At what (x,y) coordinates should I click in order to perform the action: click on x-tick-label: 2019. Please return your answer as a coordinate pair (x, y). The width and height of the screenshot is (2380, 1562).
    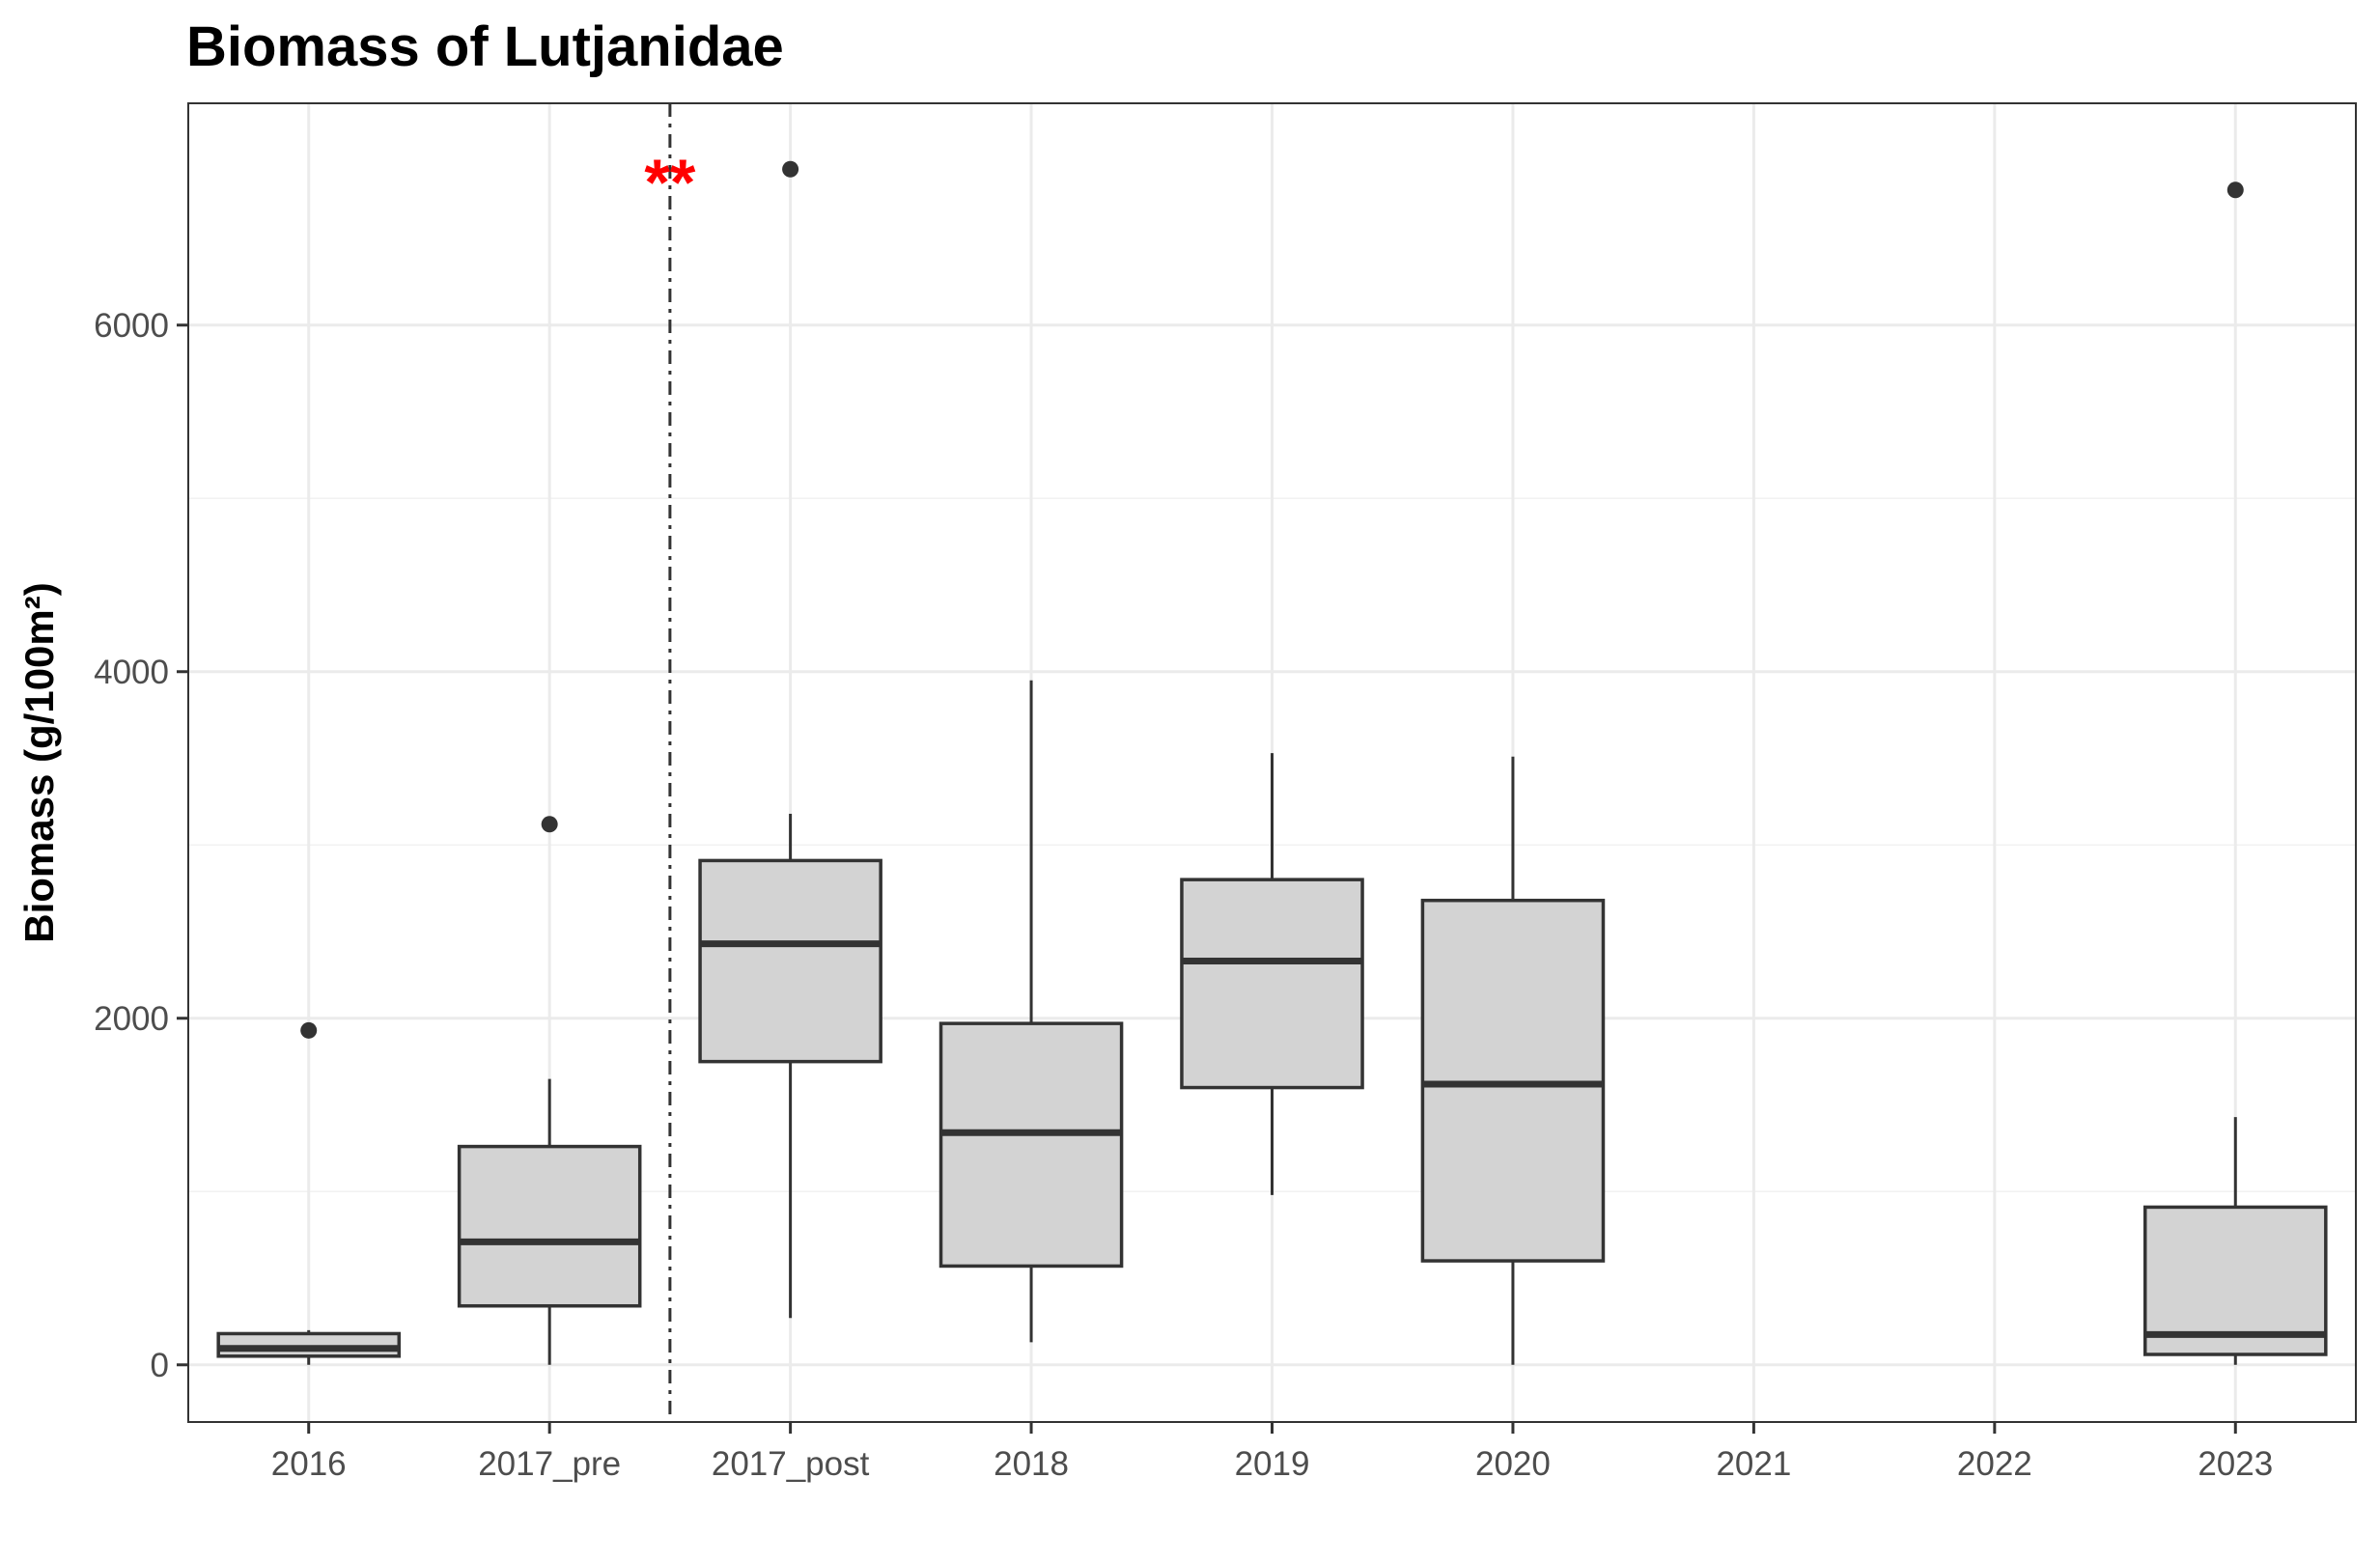
    Looking at the image, I should click on (1273, 1464).